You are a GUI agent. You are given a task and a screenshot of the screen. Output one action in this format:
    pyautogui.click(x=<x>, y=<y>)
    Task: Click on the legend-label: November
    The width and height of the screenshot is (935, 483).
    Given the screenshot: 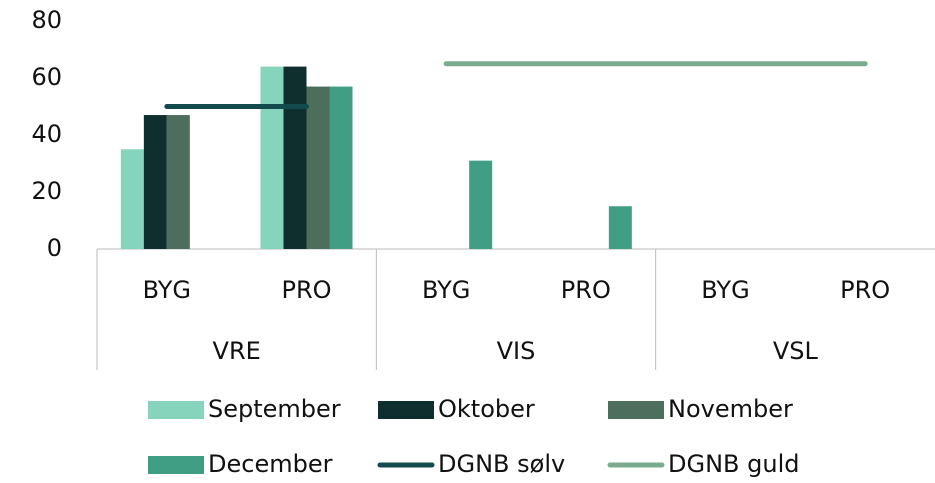 What is the action you would take?
    pyautogui.click(x=730, y=409)
    